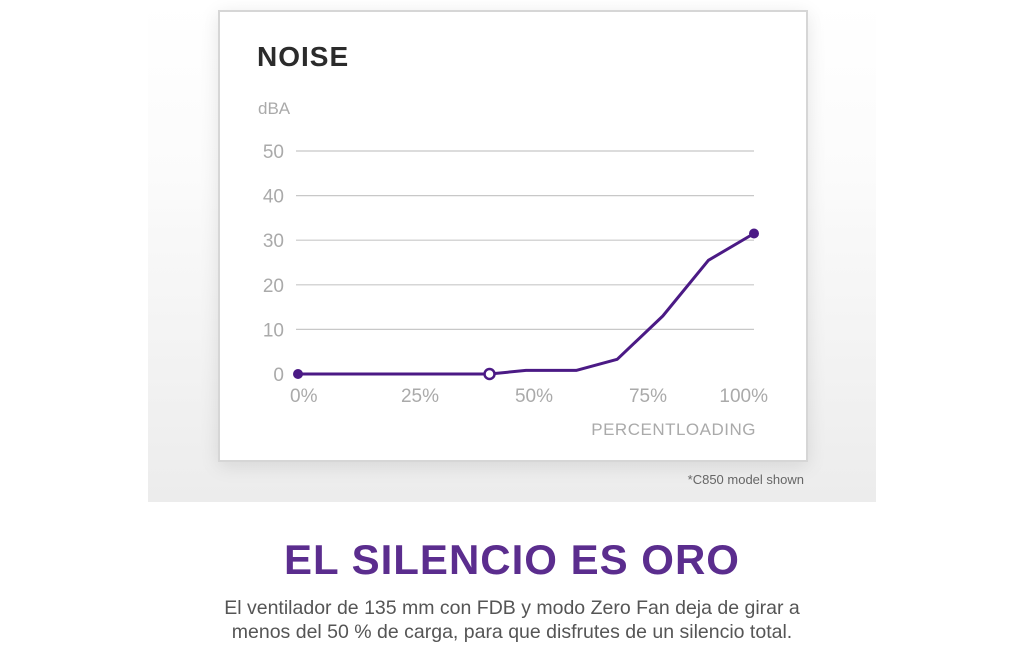  Describe the element at coordinates (273, 330) in the screenshot. I see `y-tick-label: 10` at that location.